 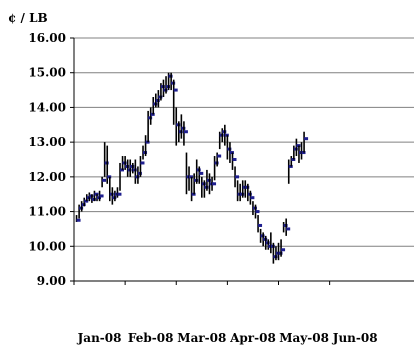 What do you see at coordinates (47, 212) in the screenshot?
I see `y-tick-label: 11.00` at bounding box center [47, 212].